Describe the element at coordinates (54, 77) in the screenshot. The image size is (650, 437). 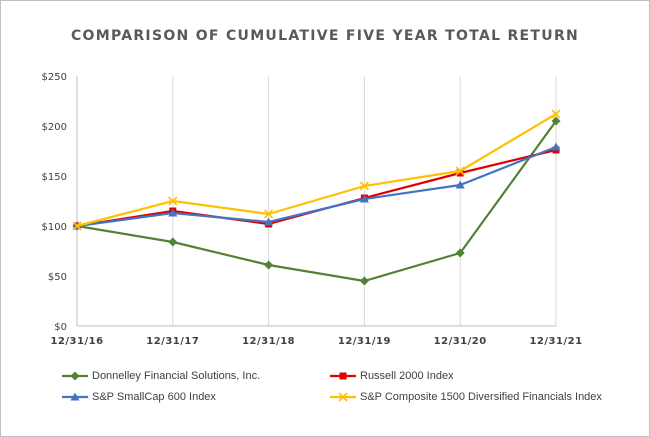
I see `y-tick-label: $250` at that location.